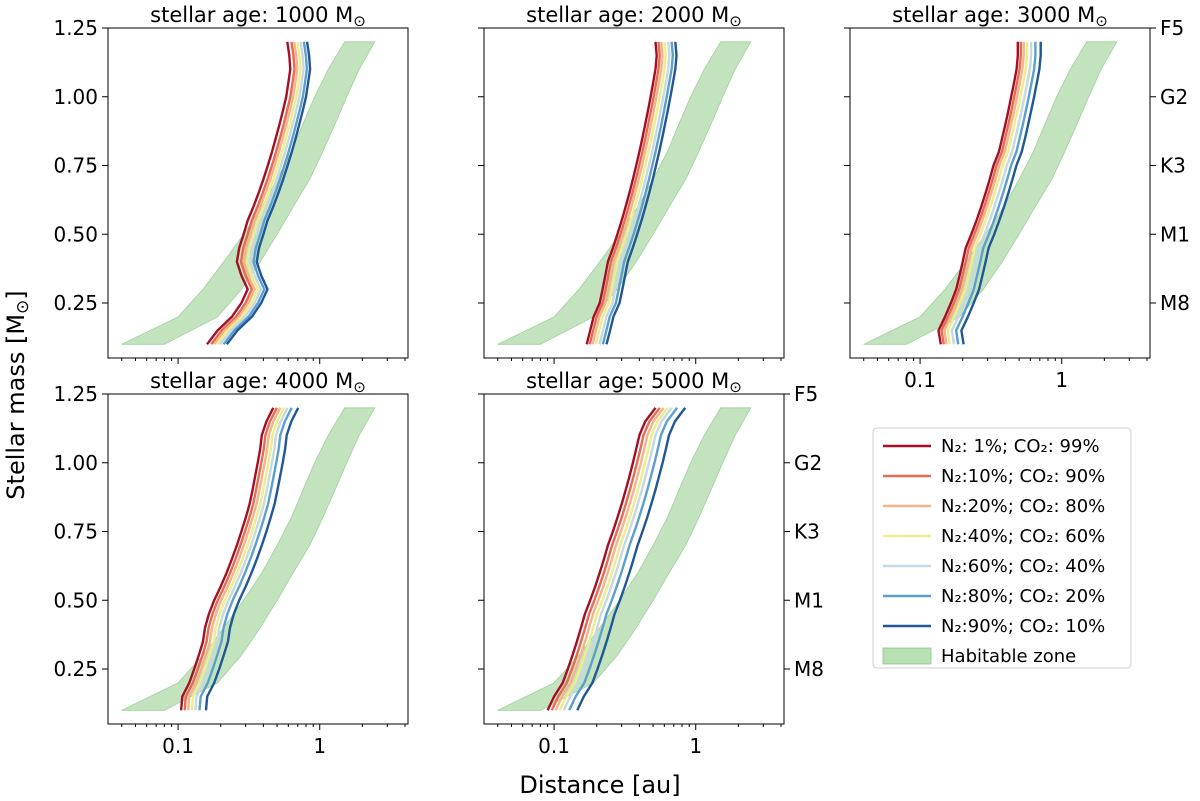 The image size is (1200, 801). I want to click on panel-title: stellar age: 1000 M⊙, so click(258, 16).